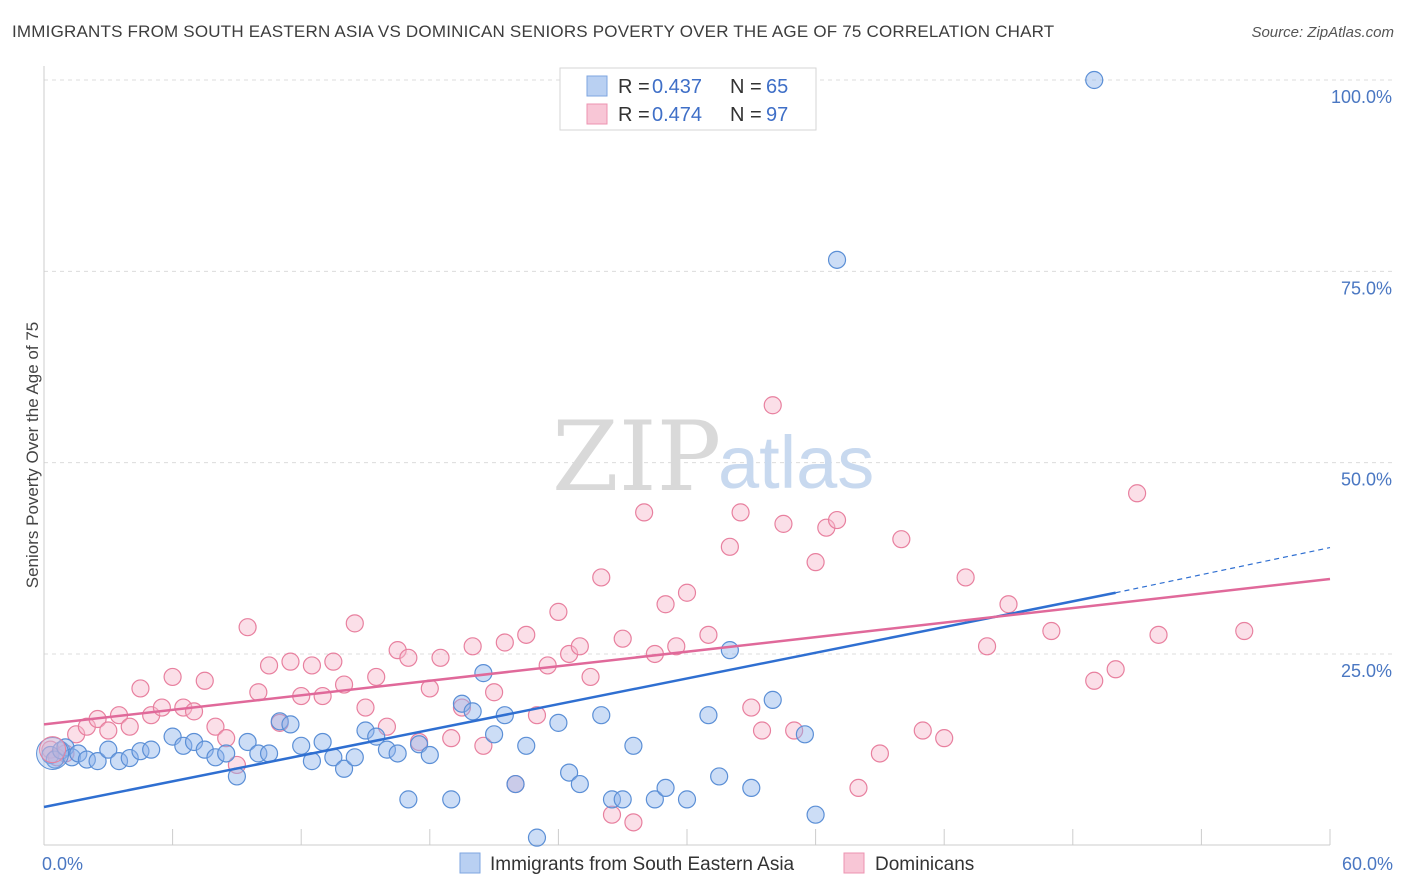 Image resolution: width=1406 pixels, height=892 pixels. Describe the element at coordinates (713, 457) in the screenshot. I see `watermark: ZIP atlas` at that location.